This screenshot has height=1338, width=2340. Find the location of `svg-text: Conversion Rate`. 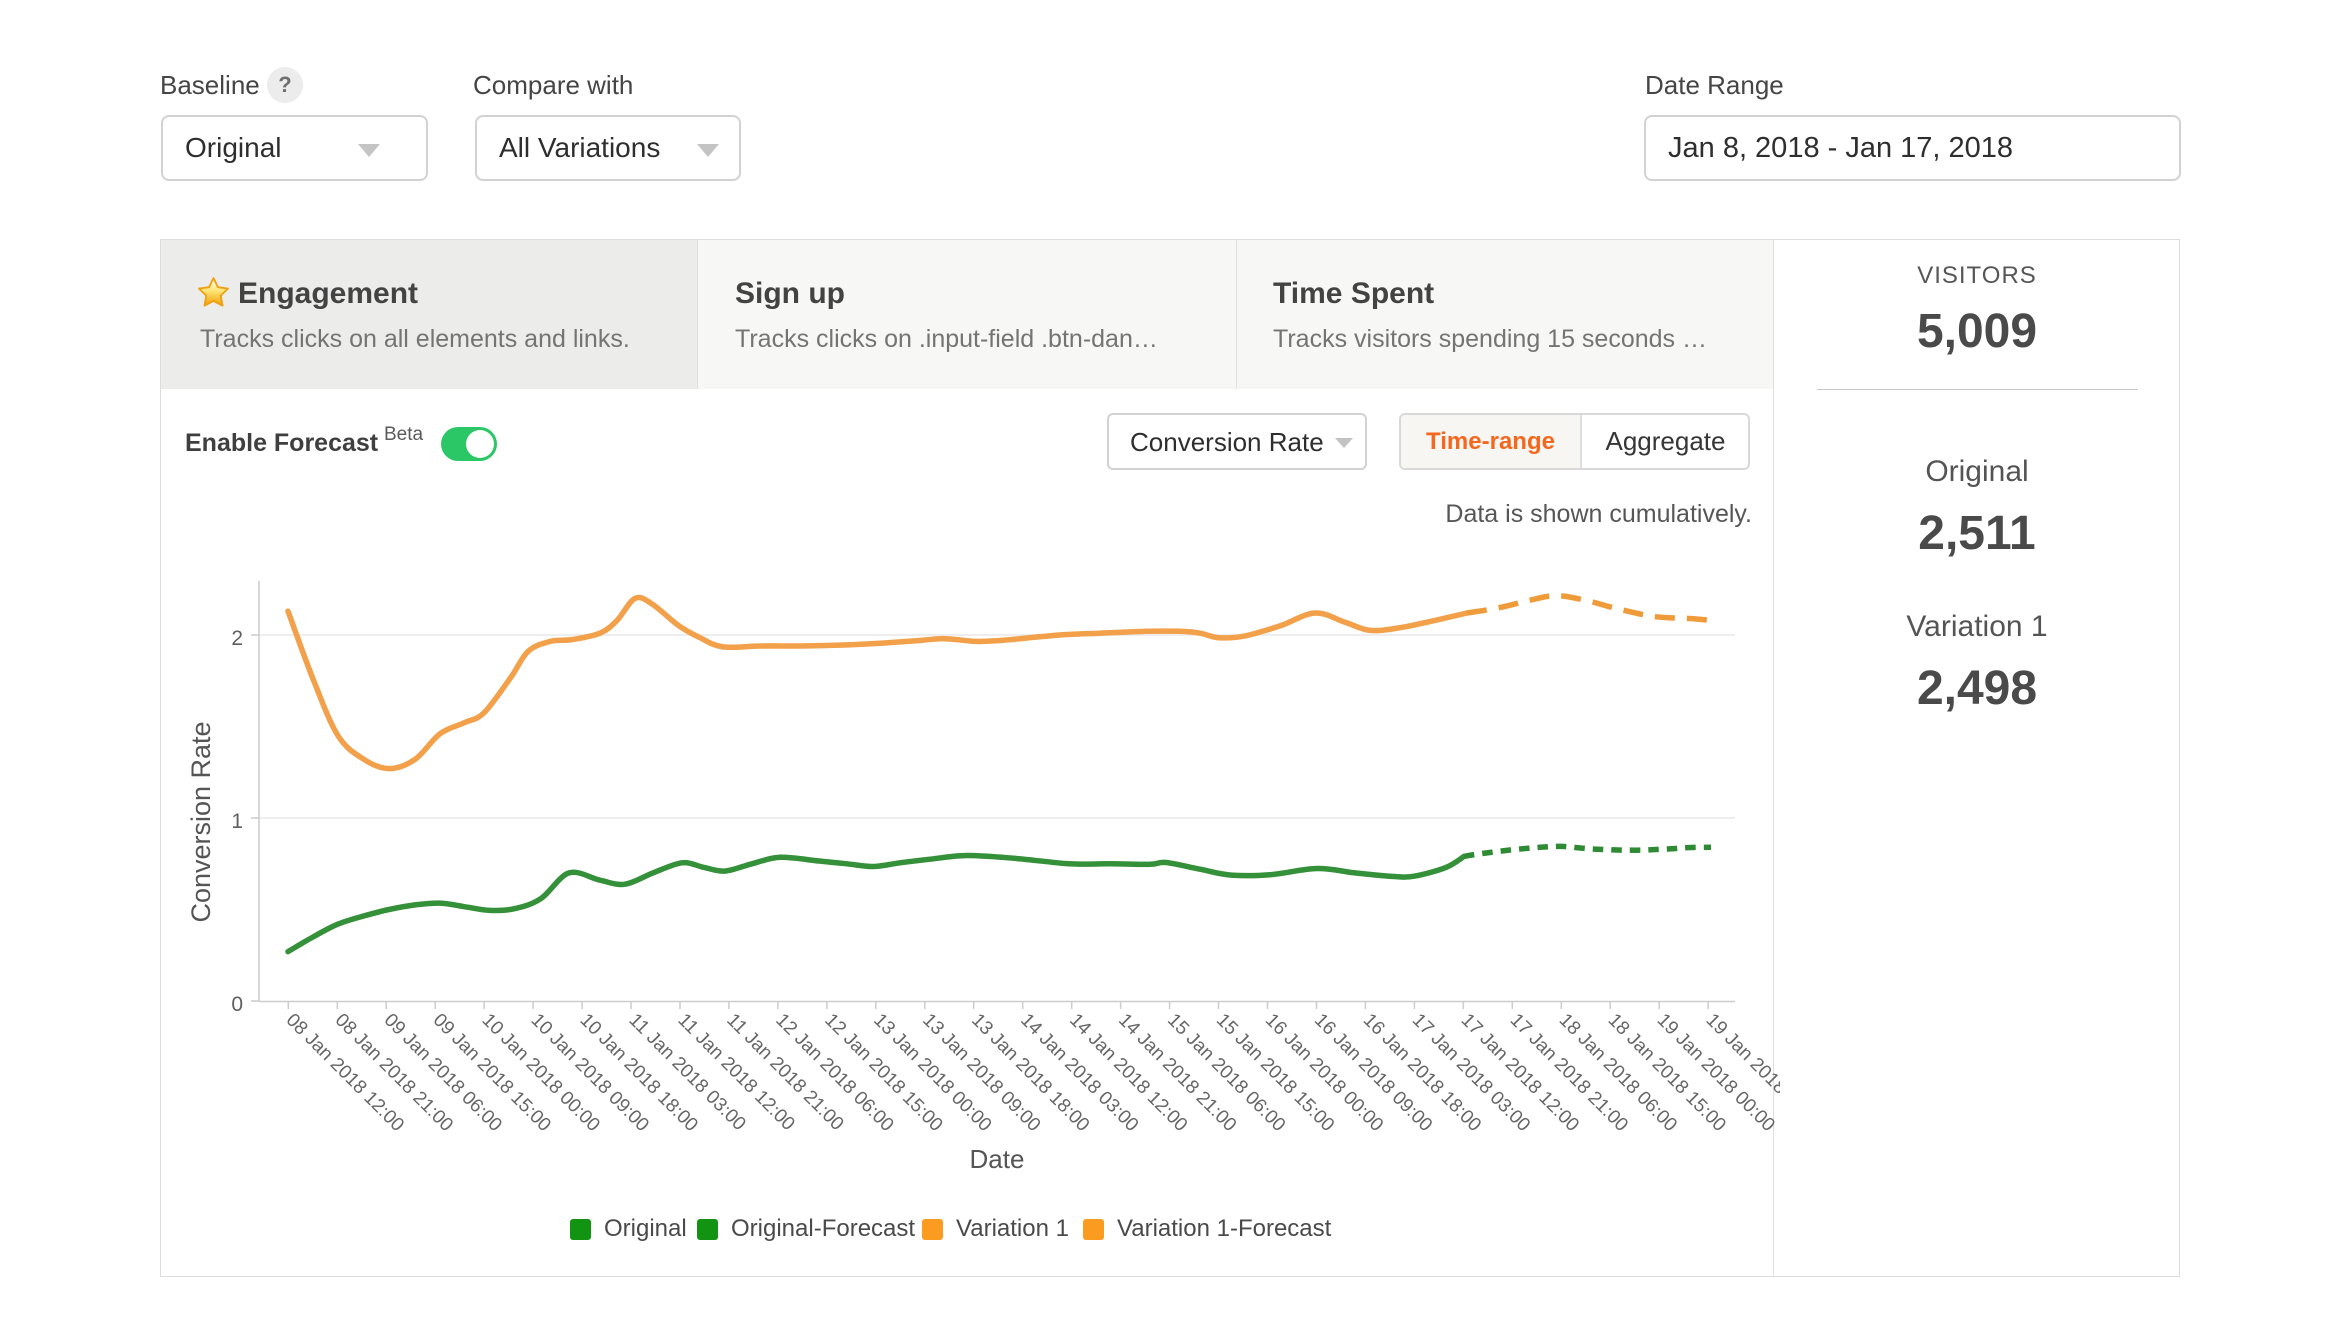

svg-text: Conversion Rate is located at coordinates (201, 821).